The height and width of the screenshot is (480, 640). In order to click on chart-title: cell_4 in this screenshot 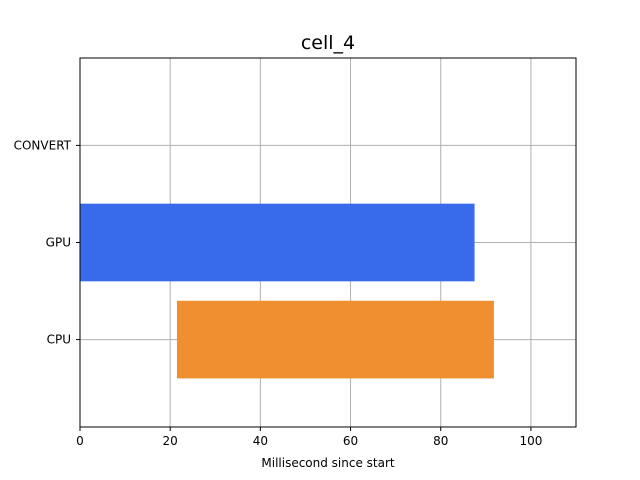, I will do `click(328, 43)`.